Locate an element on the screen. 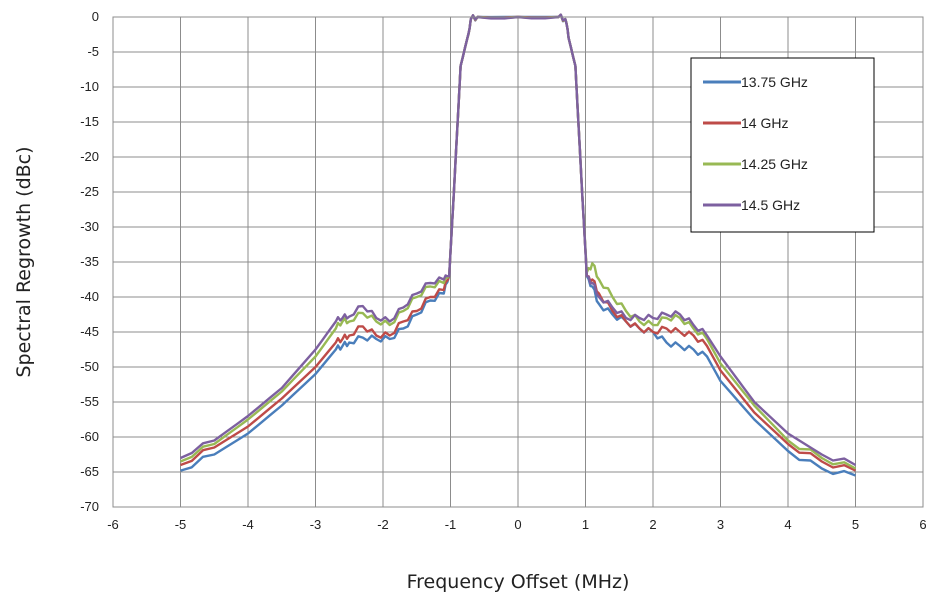 This screenshot has width=930, height=598. x-tick-label: 6 is located at coordinates (922, 524).